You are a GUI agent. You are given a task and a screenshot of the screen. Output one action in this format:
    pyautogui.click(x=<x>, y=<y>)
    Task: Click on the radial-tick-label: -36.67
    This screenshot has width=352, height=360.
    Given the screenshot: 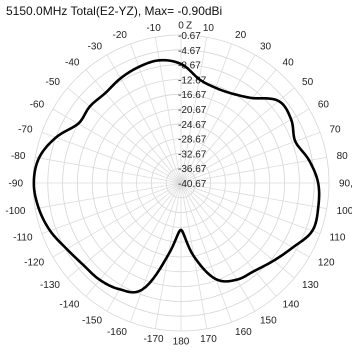 What is the action you would take?
    pyautogui.click(x=192, y=169)
    